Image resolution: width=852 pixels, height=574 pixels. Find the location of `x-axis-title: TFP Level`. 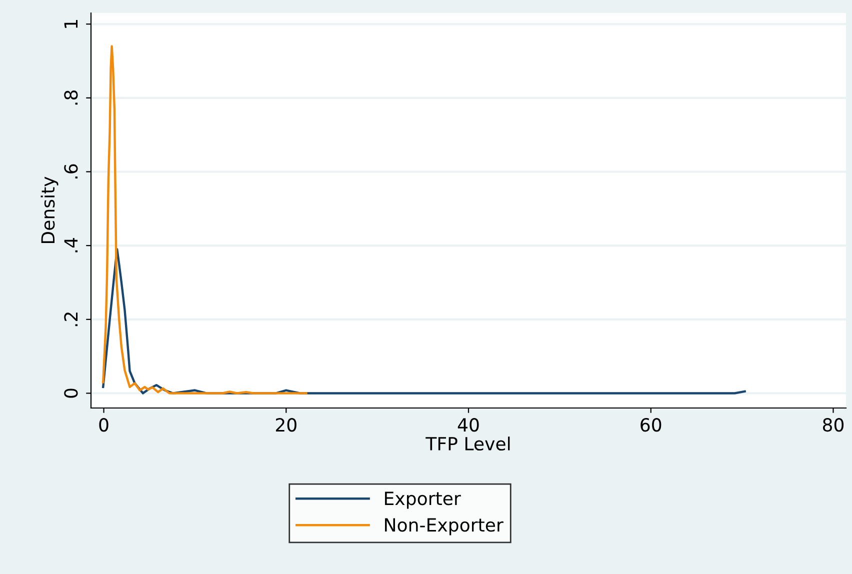

x-axis-title: TFP Level is located at coordinates (468, 443).